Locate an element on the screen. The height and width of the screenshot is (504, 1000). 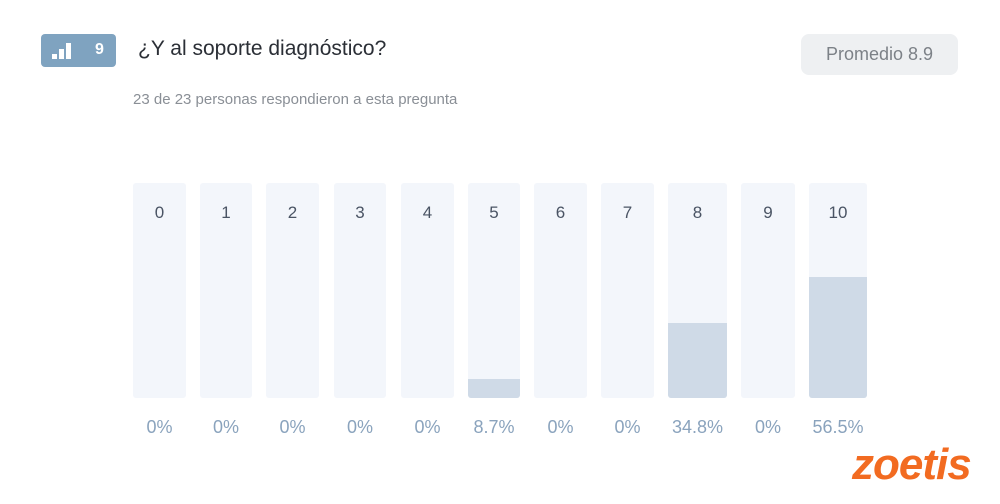
question-number: 9 is located at coordinates (99, 49).